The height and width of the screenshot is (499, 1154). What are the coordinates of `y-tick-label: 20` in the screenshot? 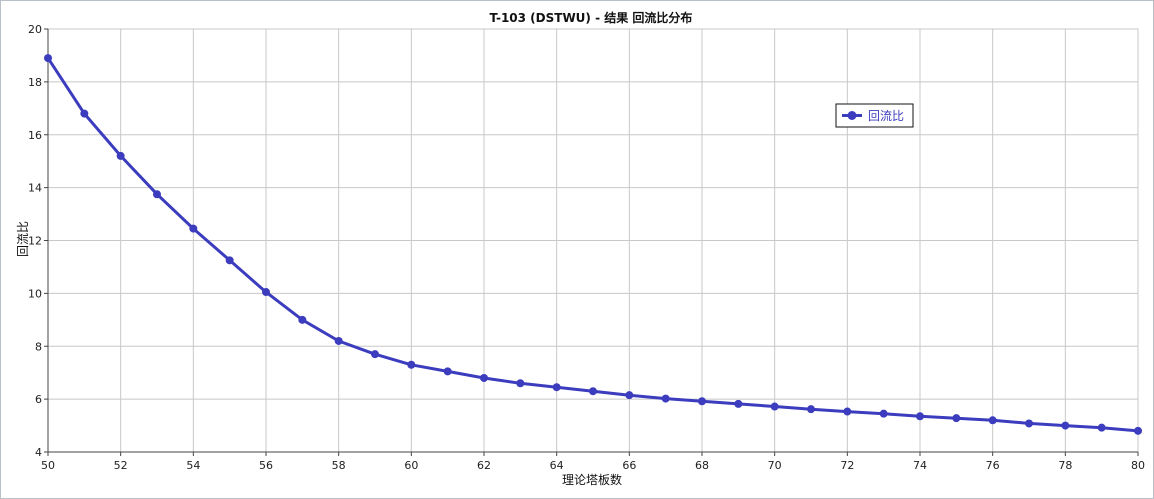 It's located at (35, 29).